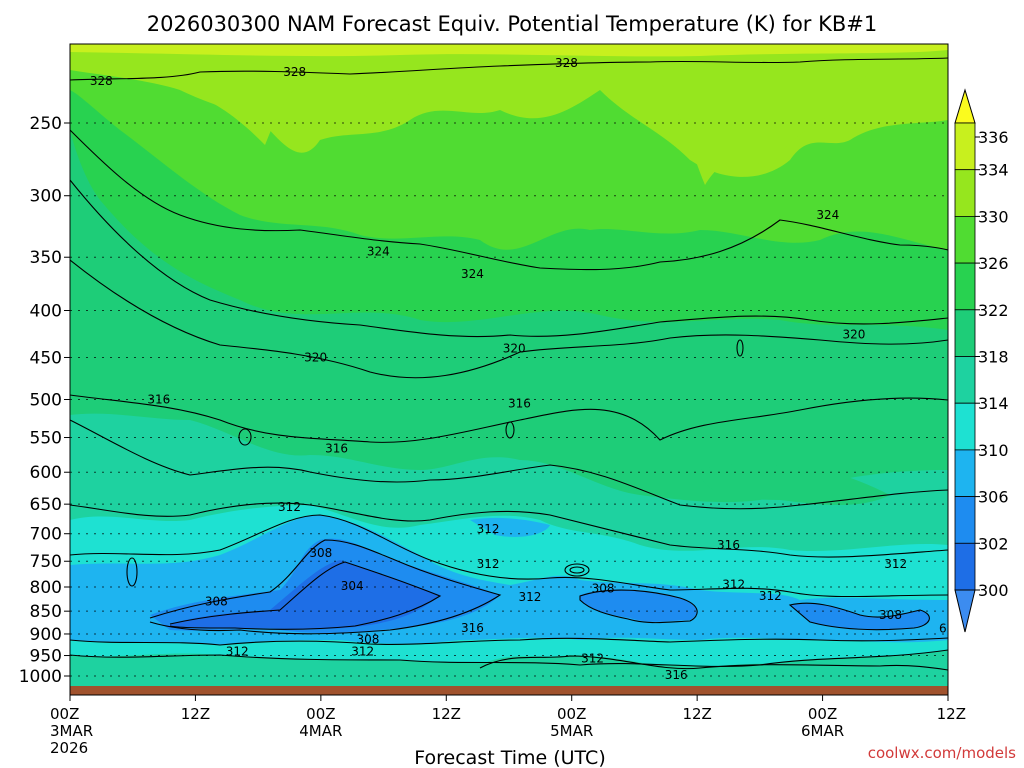  I want to click on y-tick-label: 600, so click(46, 473).